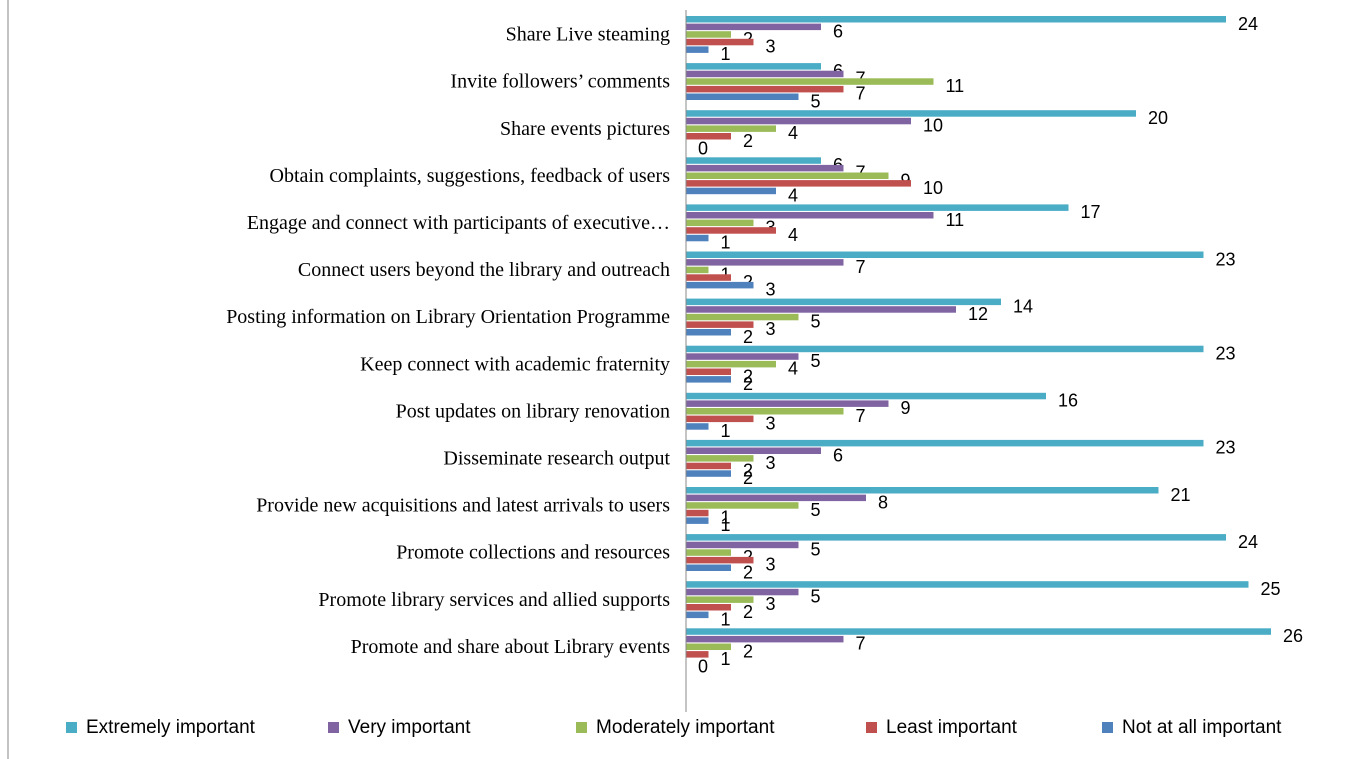 The image size is (1352, 759). I want to click on legend-label: Moderately important, so click(685, 727).